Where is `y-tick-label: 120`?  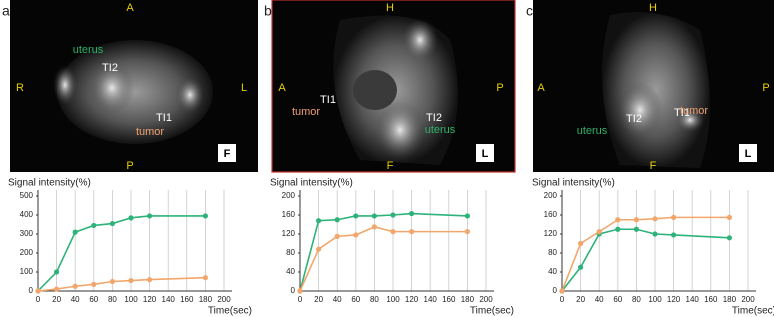 y-tick-label: 120 is located at coordinates (551, 233).